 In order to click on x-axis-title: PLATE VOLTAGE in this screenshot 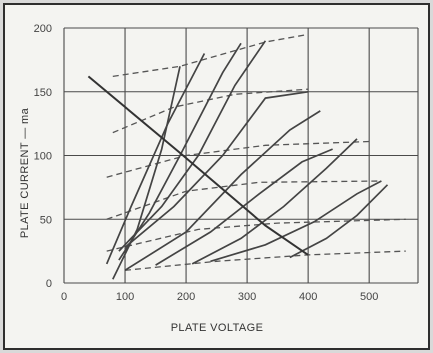, I will do `click(217, 328)`.